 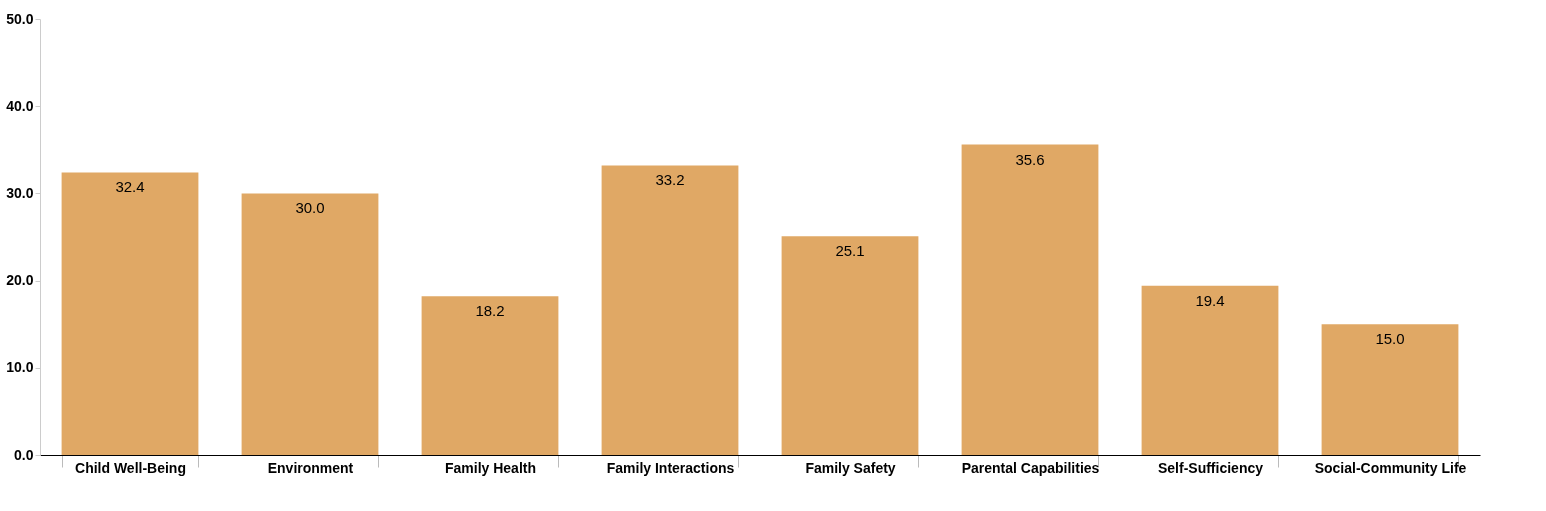 I want to click on x-tick-label: Child Well-Being, so click(x=130, y=467).